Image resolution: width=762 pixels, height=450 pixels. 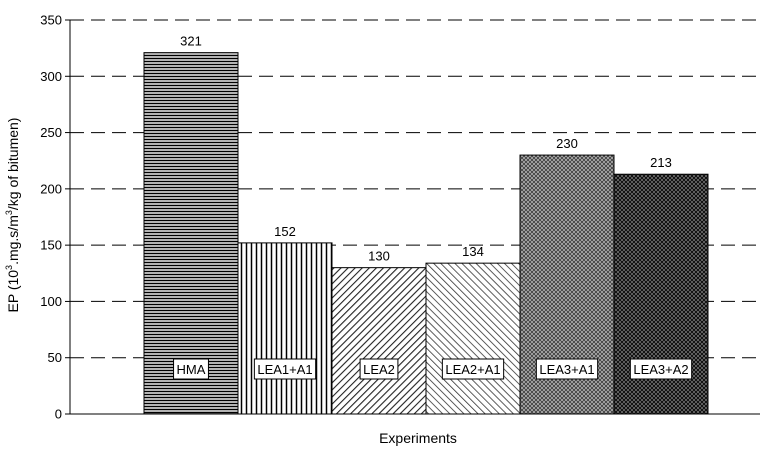 What do you see at coordinates (51, 20) in the screenshot?
I see `y-tick-label: 350` at bounding box center [51, 20].